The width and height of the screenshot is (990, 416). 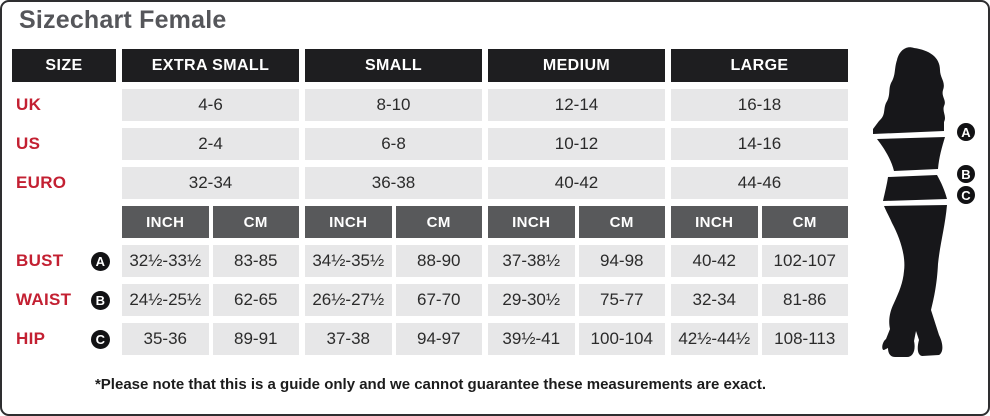 I want to click on table-cell: 94-98, so click(x=621, y=261).